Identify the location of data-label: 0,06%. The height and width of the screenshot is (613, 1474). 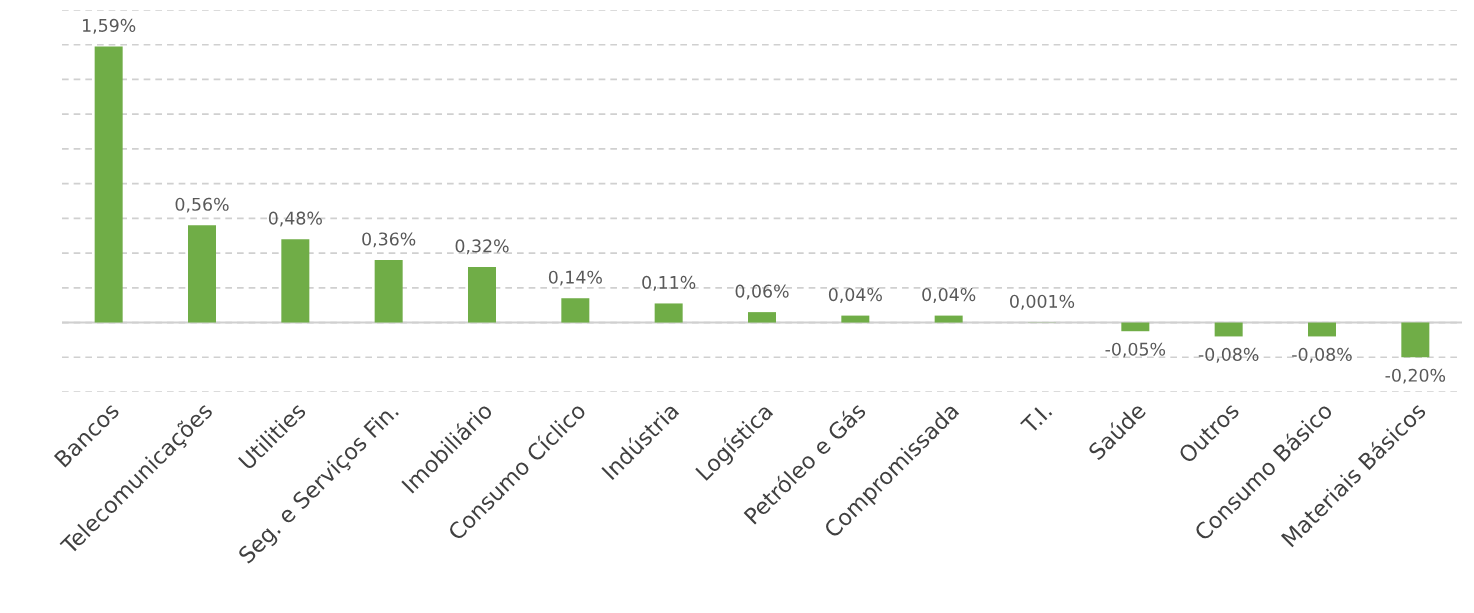
(762, 292).